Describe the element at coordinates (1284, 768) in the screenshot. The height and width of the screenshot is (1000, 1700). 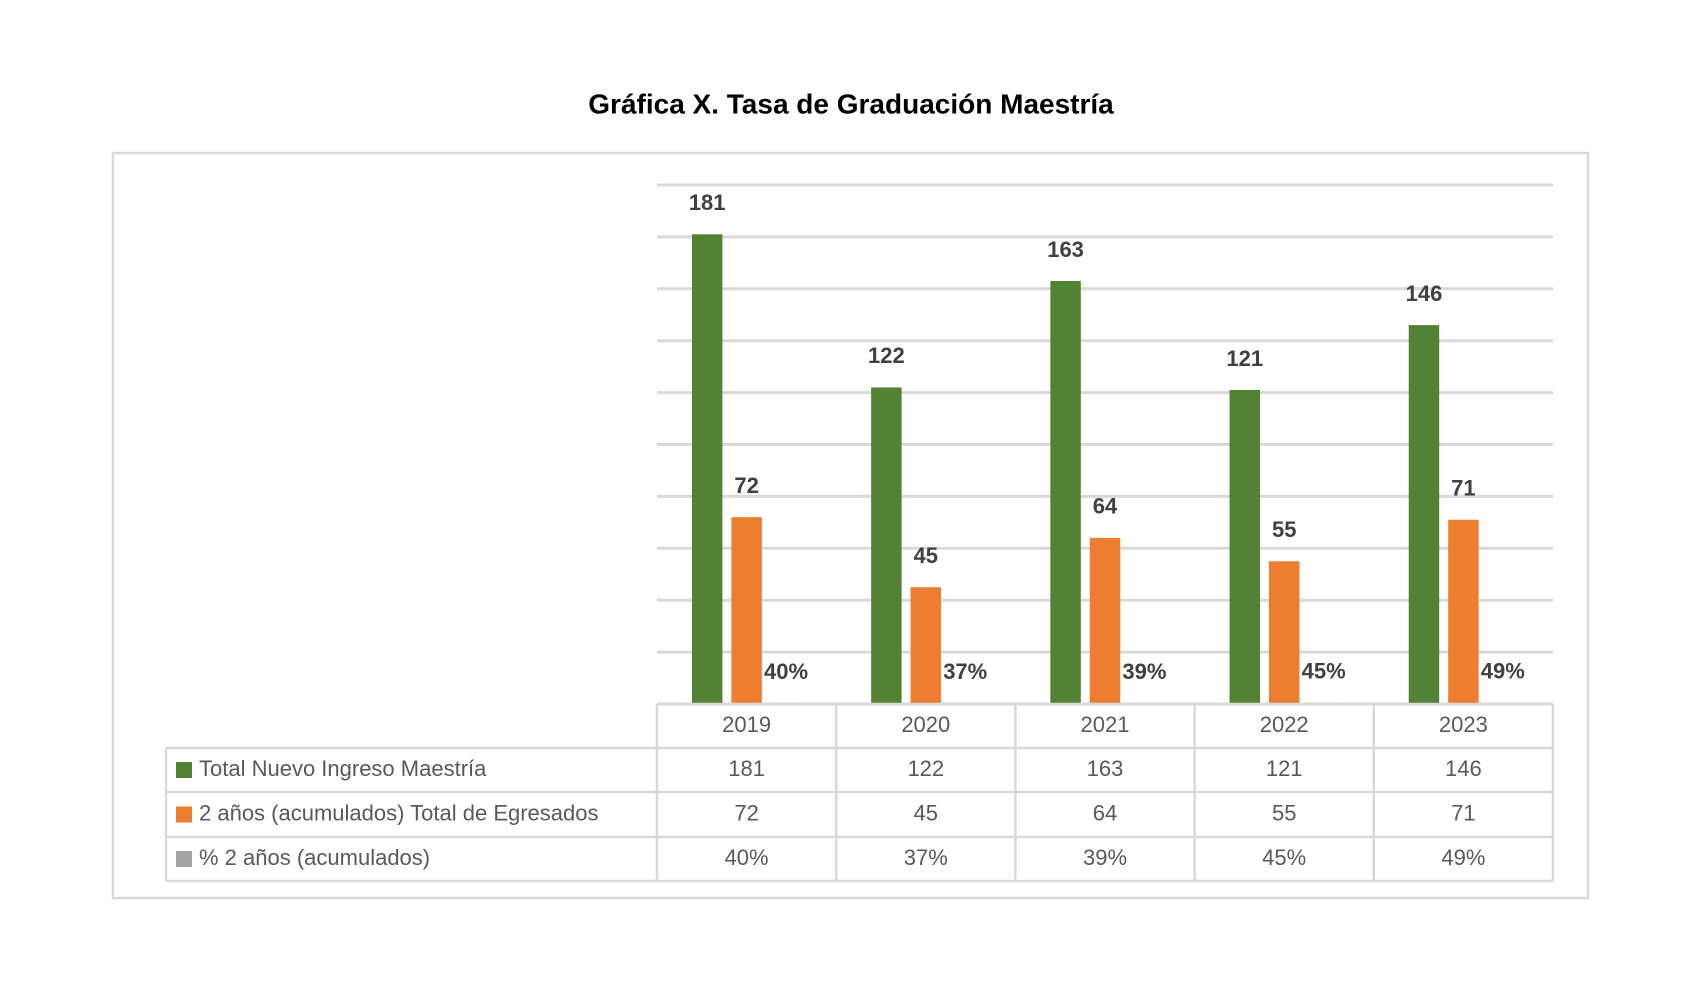
I see `table-cell: 121` at that location.